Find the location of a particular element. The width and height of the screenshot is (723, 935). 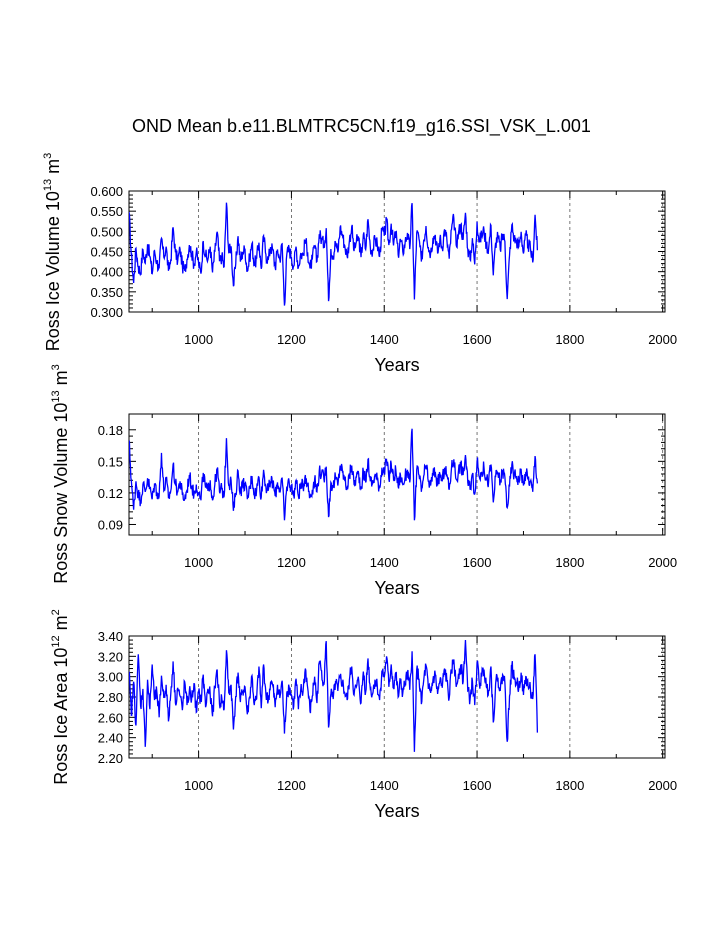

y-tick-label: 2.80 is located at coordinates (110, 697).